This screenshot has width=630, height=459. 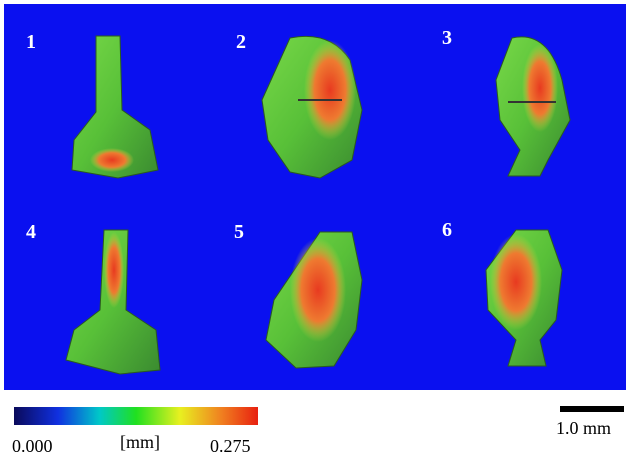 What do you see at coordinates (136, 416) in the screenshot?
I see `colorbar` at bounding box center [136, 416].